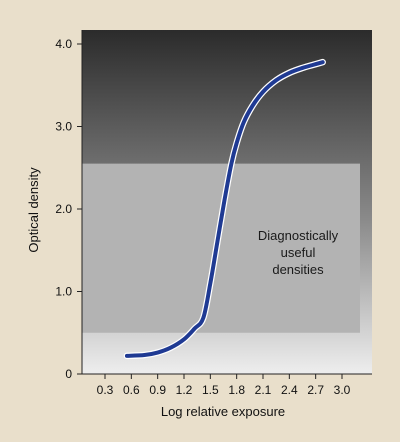  Describe the element at coordinates (210, 390) in the screenshot. I see `x-tick-label: 1.5` at that location.